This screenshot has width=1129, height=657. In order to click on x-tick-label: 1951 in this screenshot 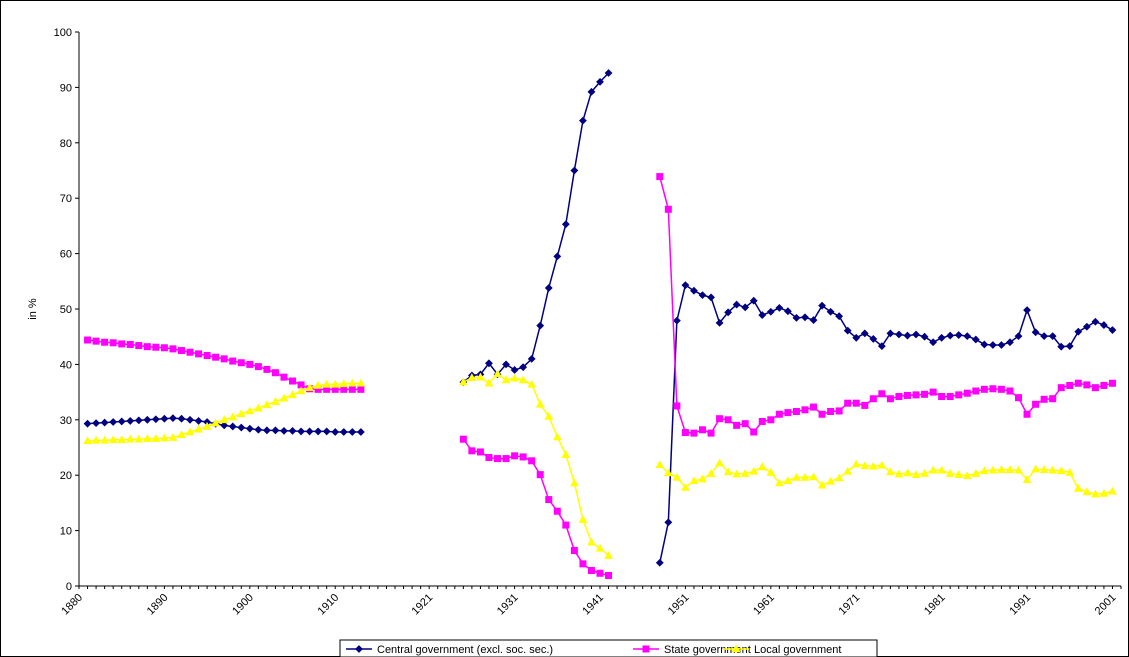, I will do `click(679, 605)`.